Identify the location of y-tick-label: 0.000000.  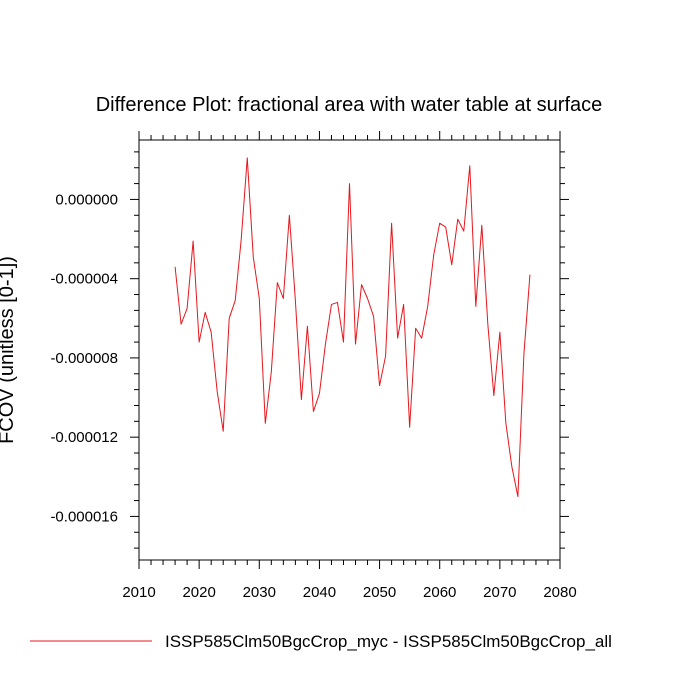
(86, 199).